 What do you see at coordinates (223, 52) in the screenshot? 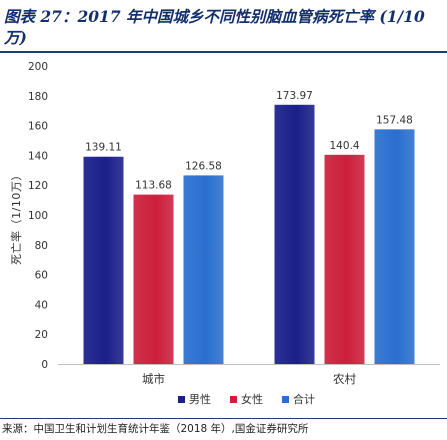
I see `title-rule` at bounding box center [223, 52].